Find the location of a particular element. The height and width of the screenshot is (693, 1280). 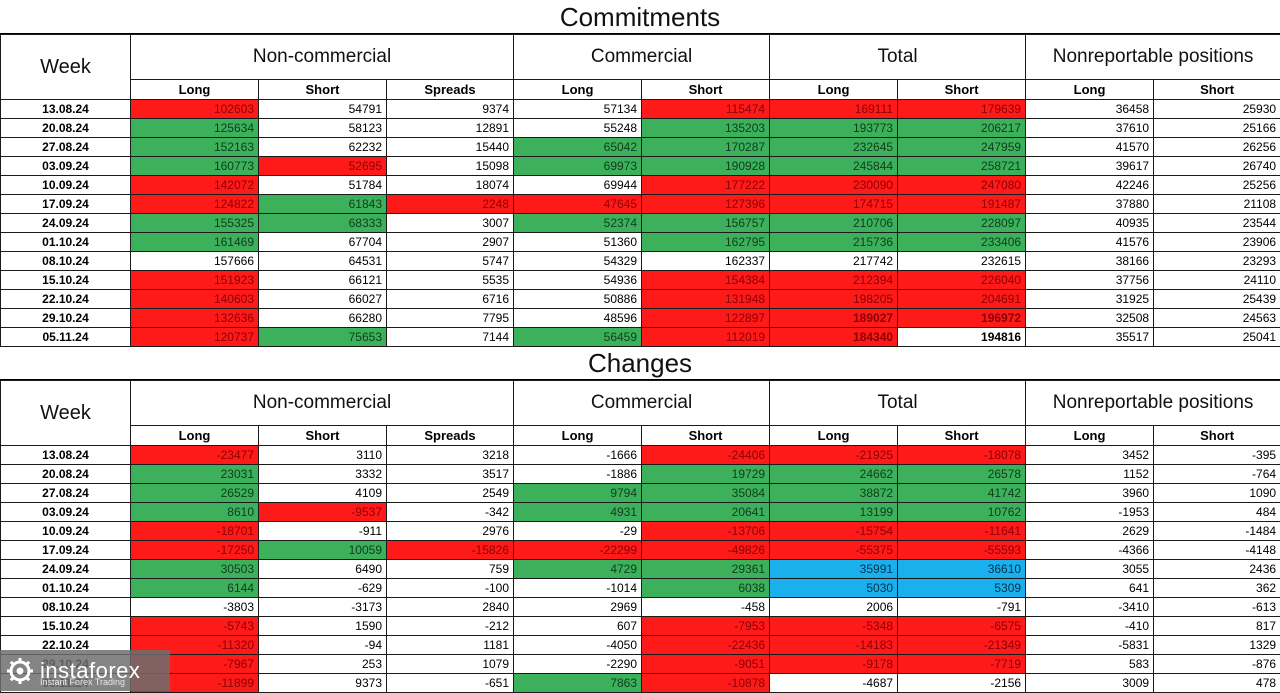

value-cell: 157666 is located at coordinates (195, 261).